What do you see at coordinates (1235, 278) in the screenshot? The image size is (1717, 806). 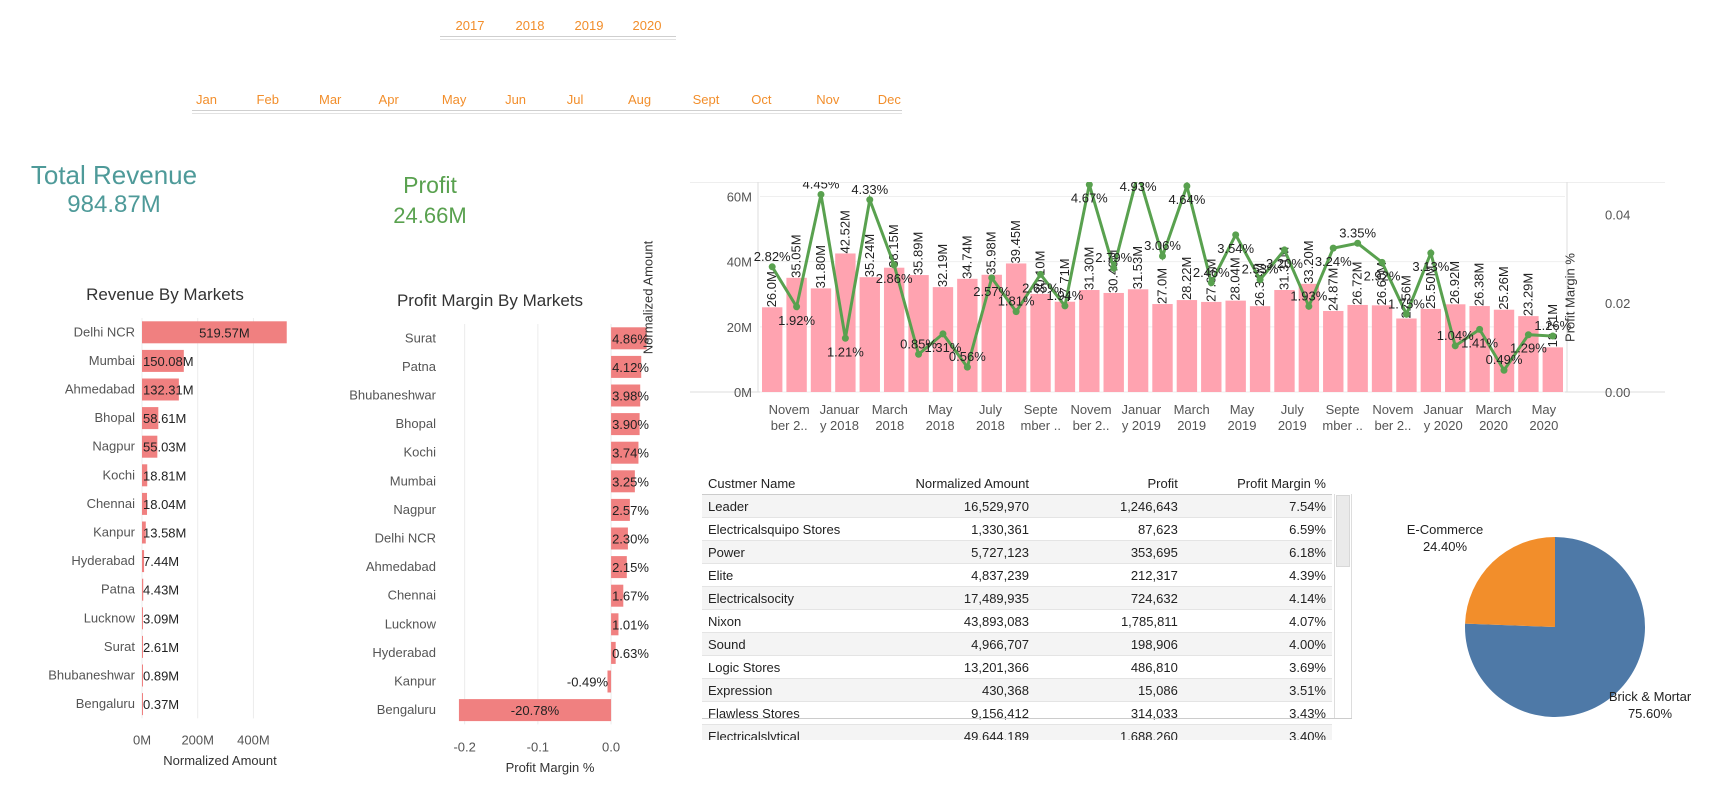 I see `trend-bar-label: 28.04M` at bounding box center [1235, 278].